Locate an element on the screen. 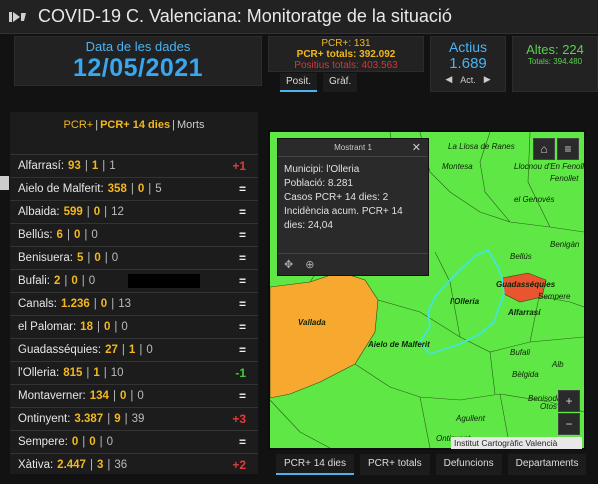  popup-incidencia-value: dies: 24,04 is located at coordinates (308, 225).